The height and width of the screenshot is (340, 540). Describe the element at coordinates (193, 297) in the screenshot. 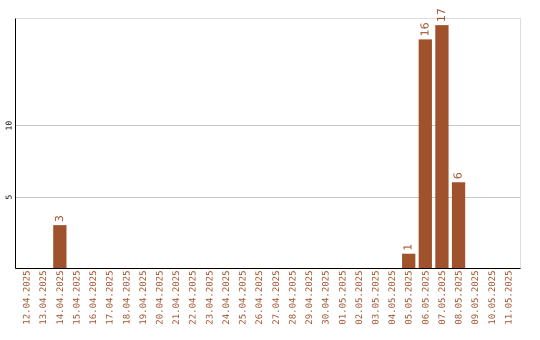

I see `x-tick-label: 22.04.2025` at that location.